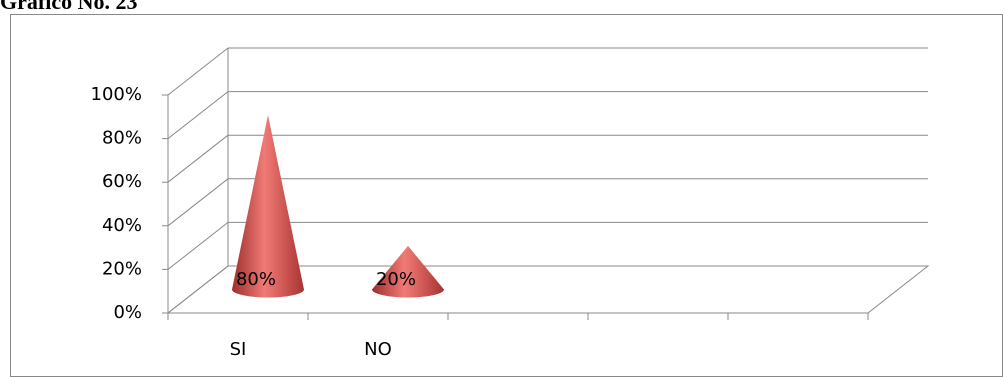  What do you see at coordinates (378, 349) in the screenshot?
I see `x-tick-label: NO` at bounding box center [378, 349].